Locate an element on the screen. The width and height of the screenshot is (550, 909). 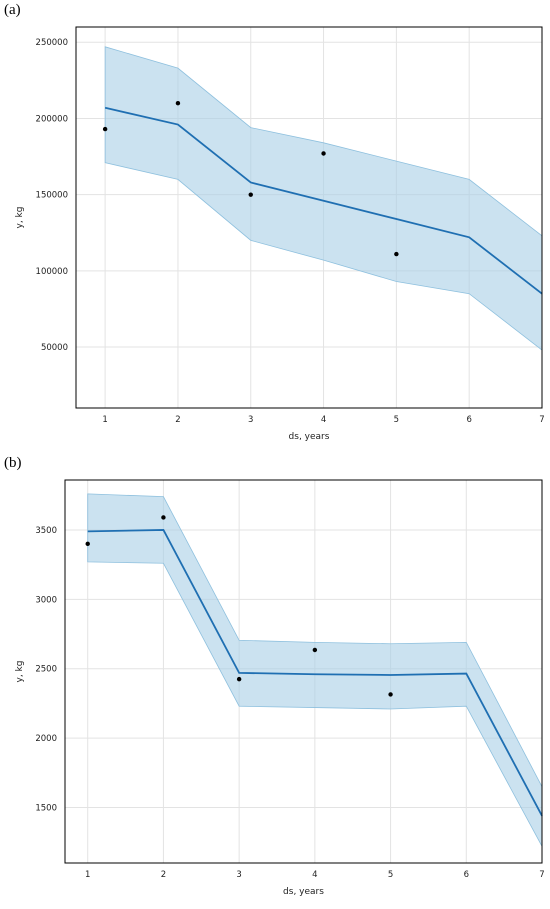
y-tick-label: 2000 is located at coordinates (46, 739).